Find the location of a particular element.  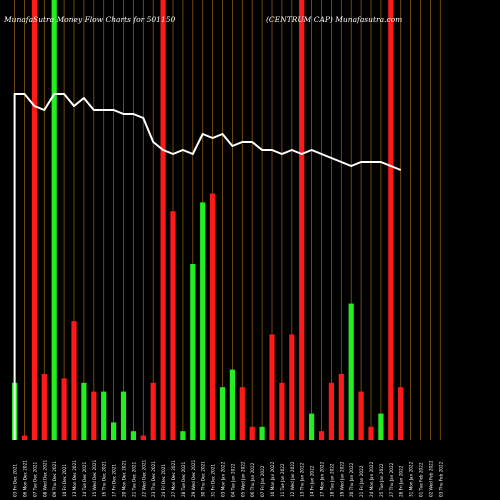

x-tick-label: 01 Tue Feb 2022 is located at coordinates (421, 479).